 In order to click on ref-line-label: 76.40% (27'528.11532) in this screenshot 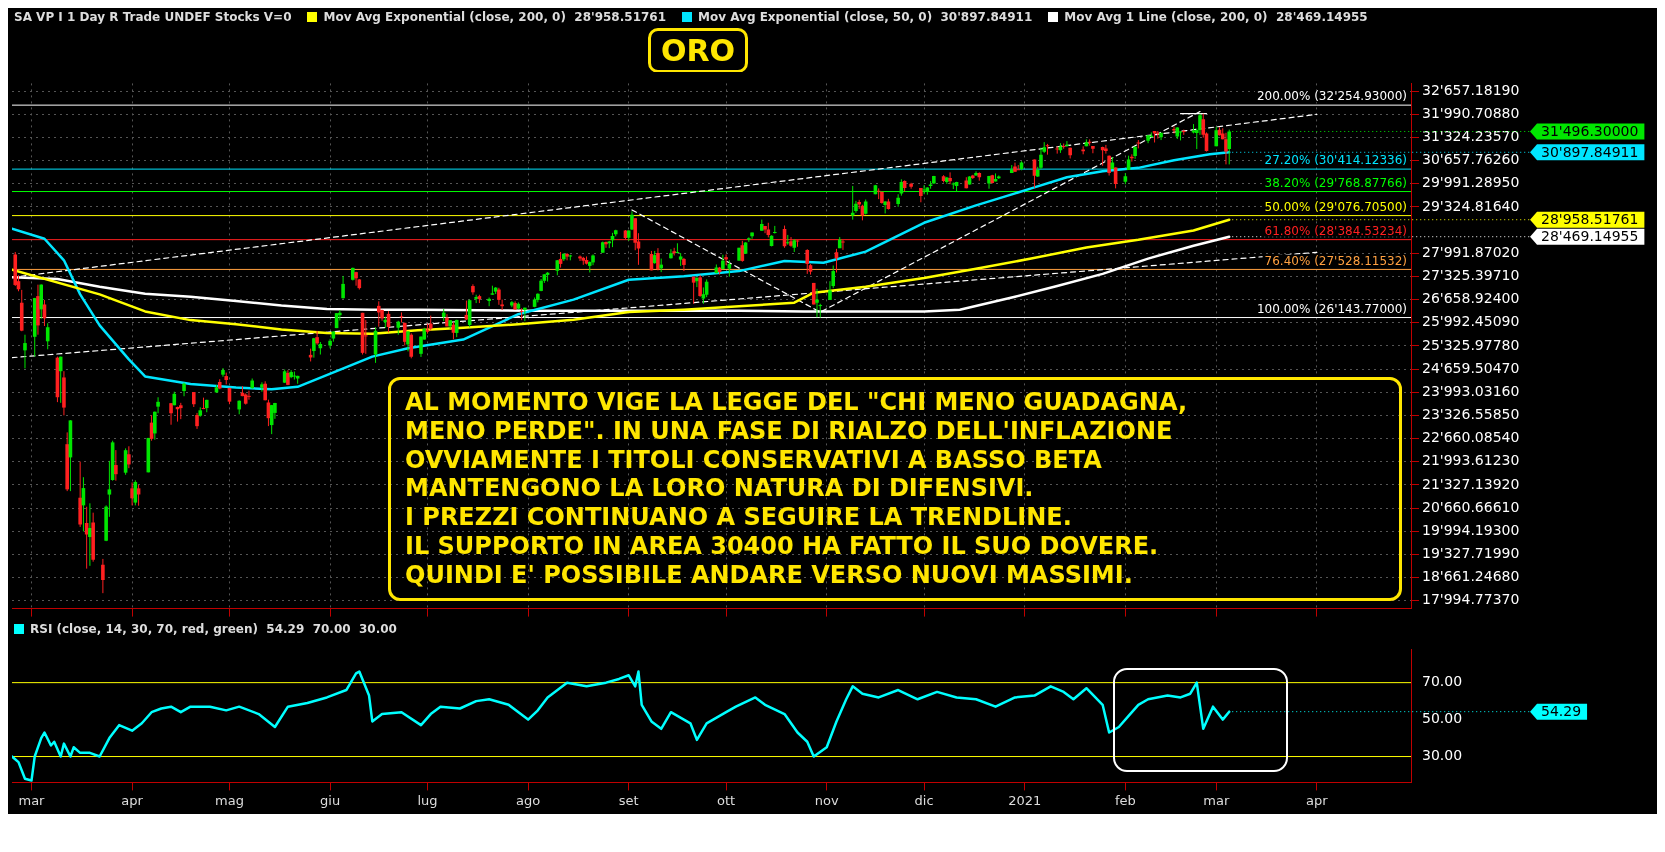, I will do `click(1335, 260)`.